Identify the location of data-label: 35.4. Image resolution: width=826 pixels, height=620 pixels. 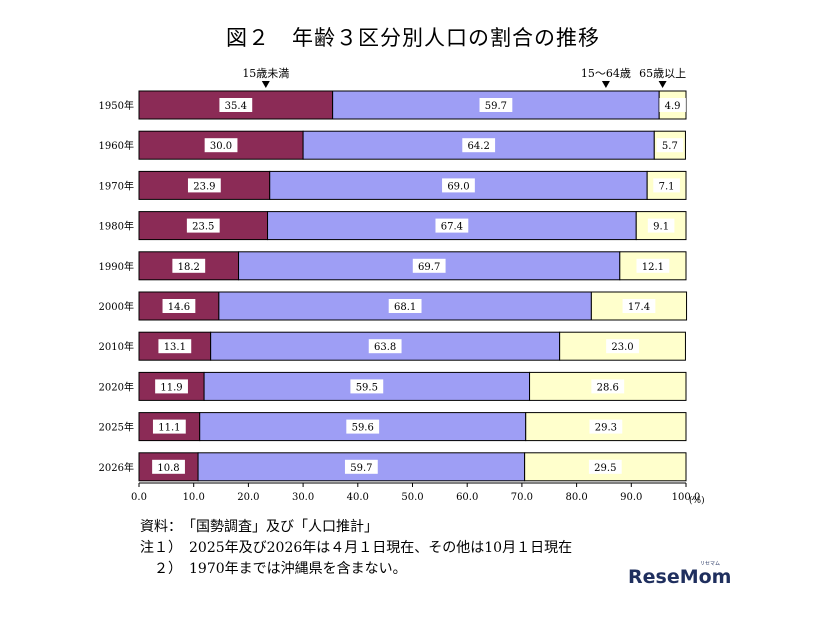
(236, 106).